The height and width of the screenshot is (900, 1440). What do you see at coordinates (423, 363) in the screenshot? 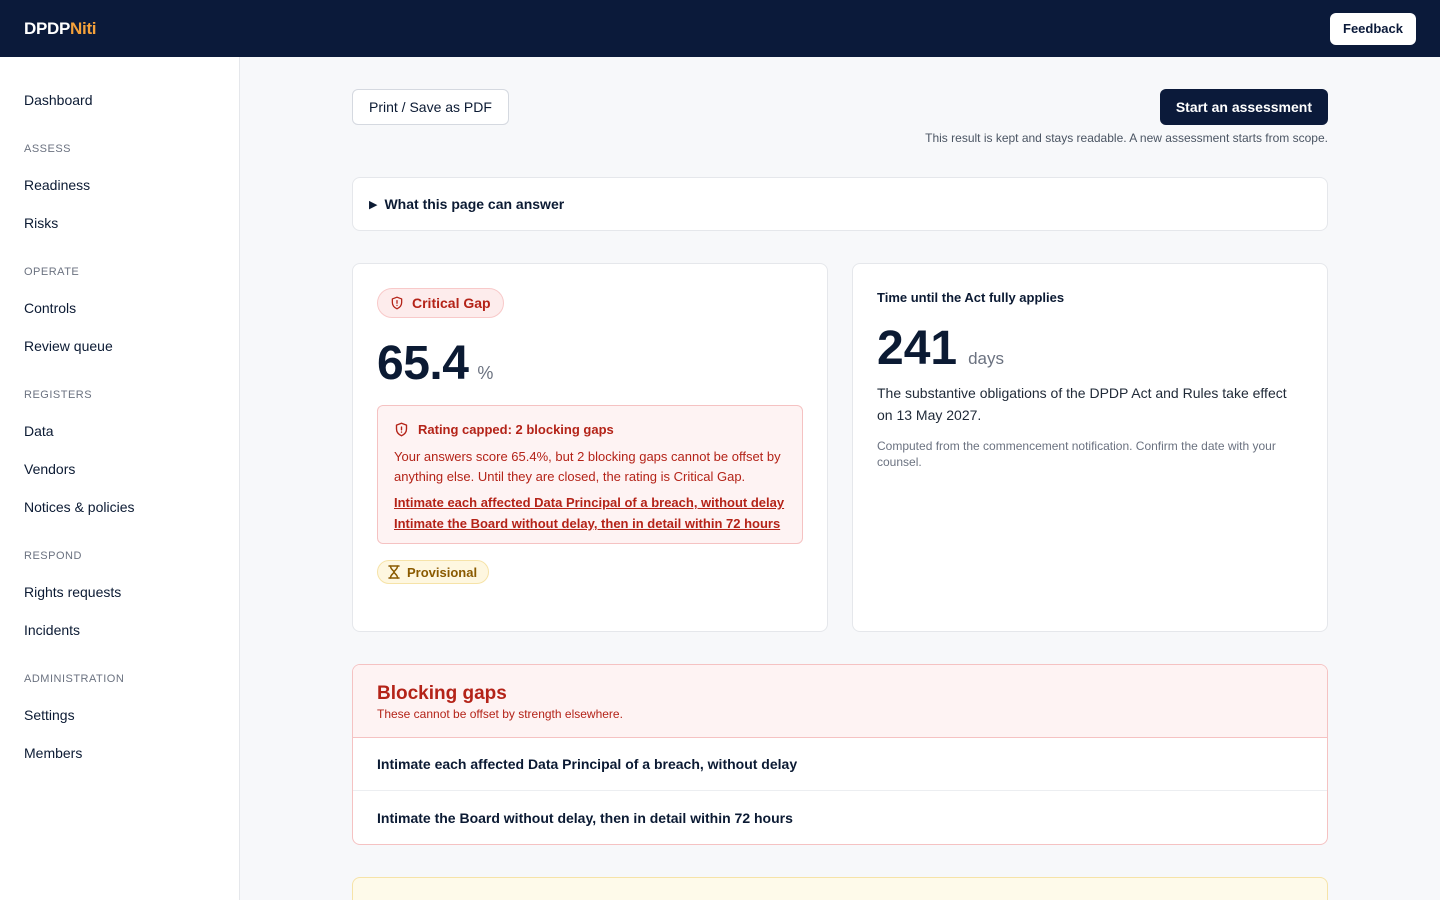
I see `score-value: 65.4` at bounding box center [423, 363].